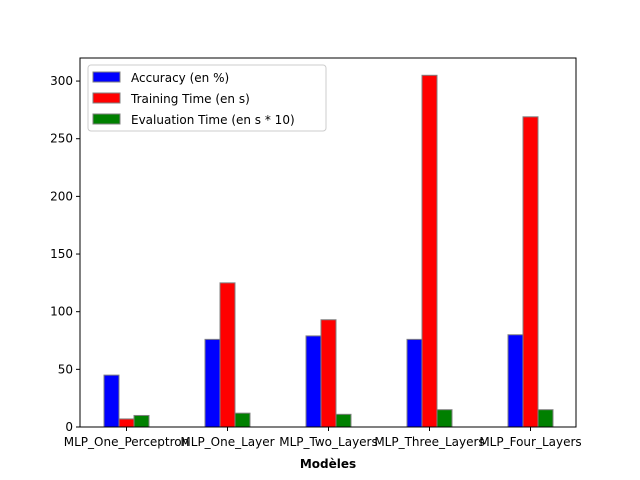 The image size is (640, 480). Describe the element at coordinates (61, 312) in the screenshot. I see `y-tick-label: 100` at that location.